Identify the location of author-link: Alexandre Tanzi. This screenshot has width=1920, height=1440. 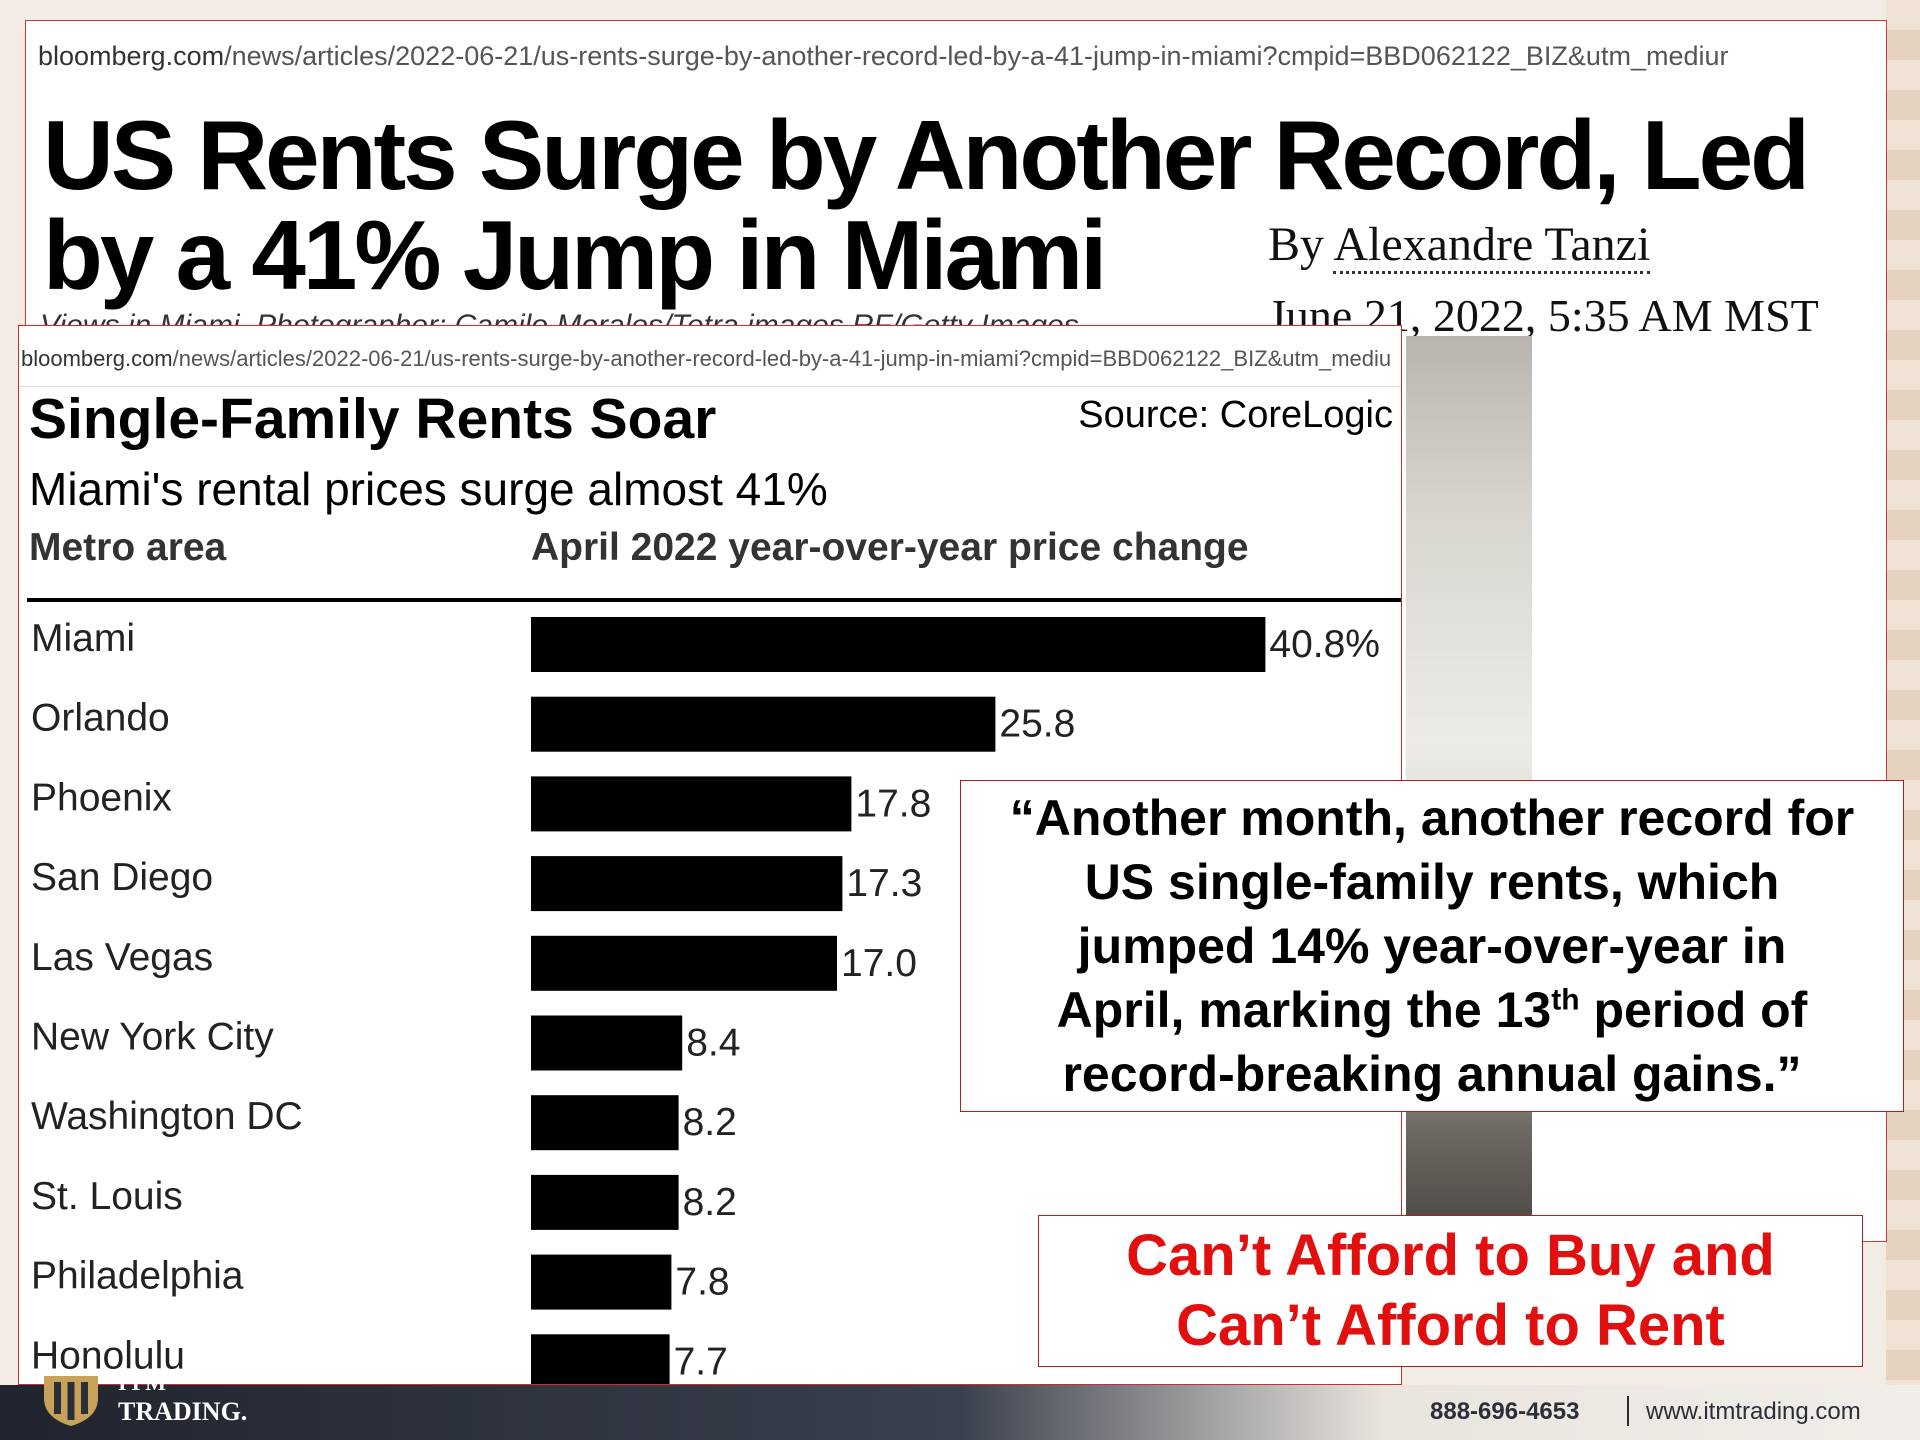
(1492, 246).